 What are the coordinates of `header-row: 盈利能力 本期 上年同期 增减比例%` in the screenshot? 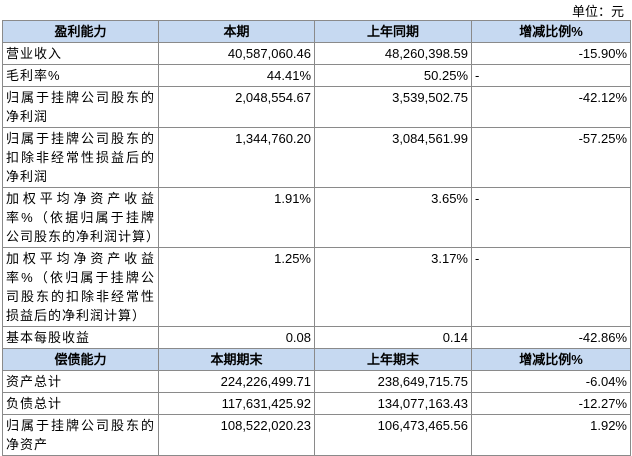 It's located at (316, 31).